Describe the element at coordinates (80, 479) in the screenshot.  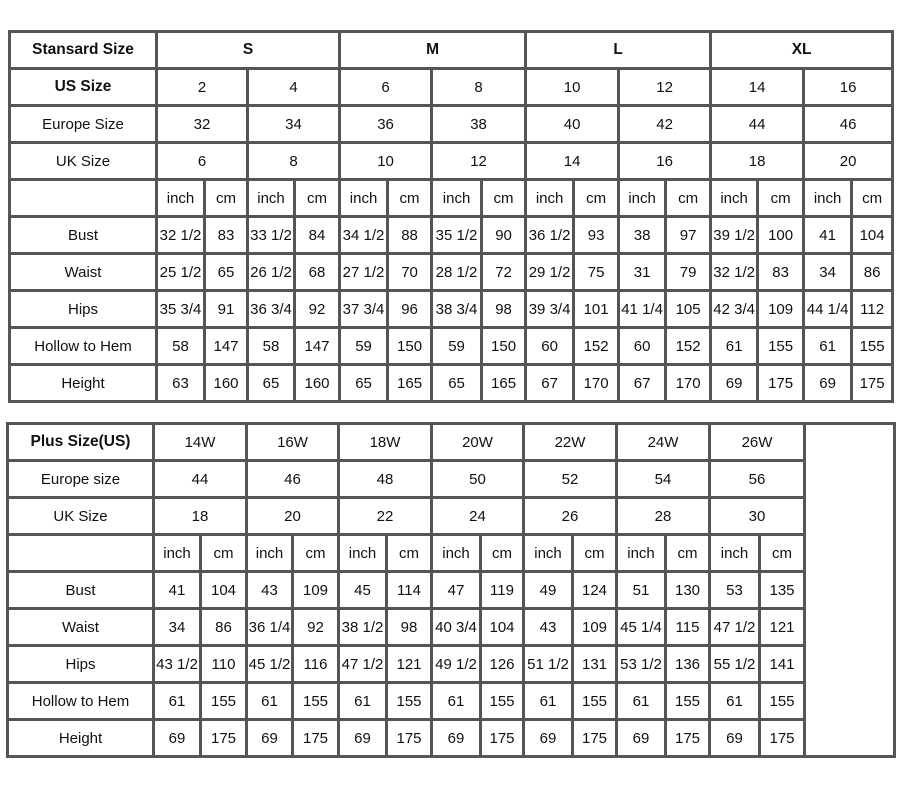
I see `row-label: Europe size` at that location.